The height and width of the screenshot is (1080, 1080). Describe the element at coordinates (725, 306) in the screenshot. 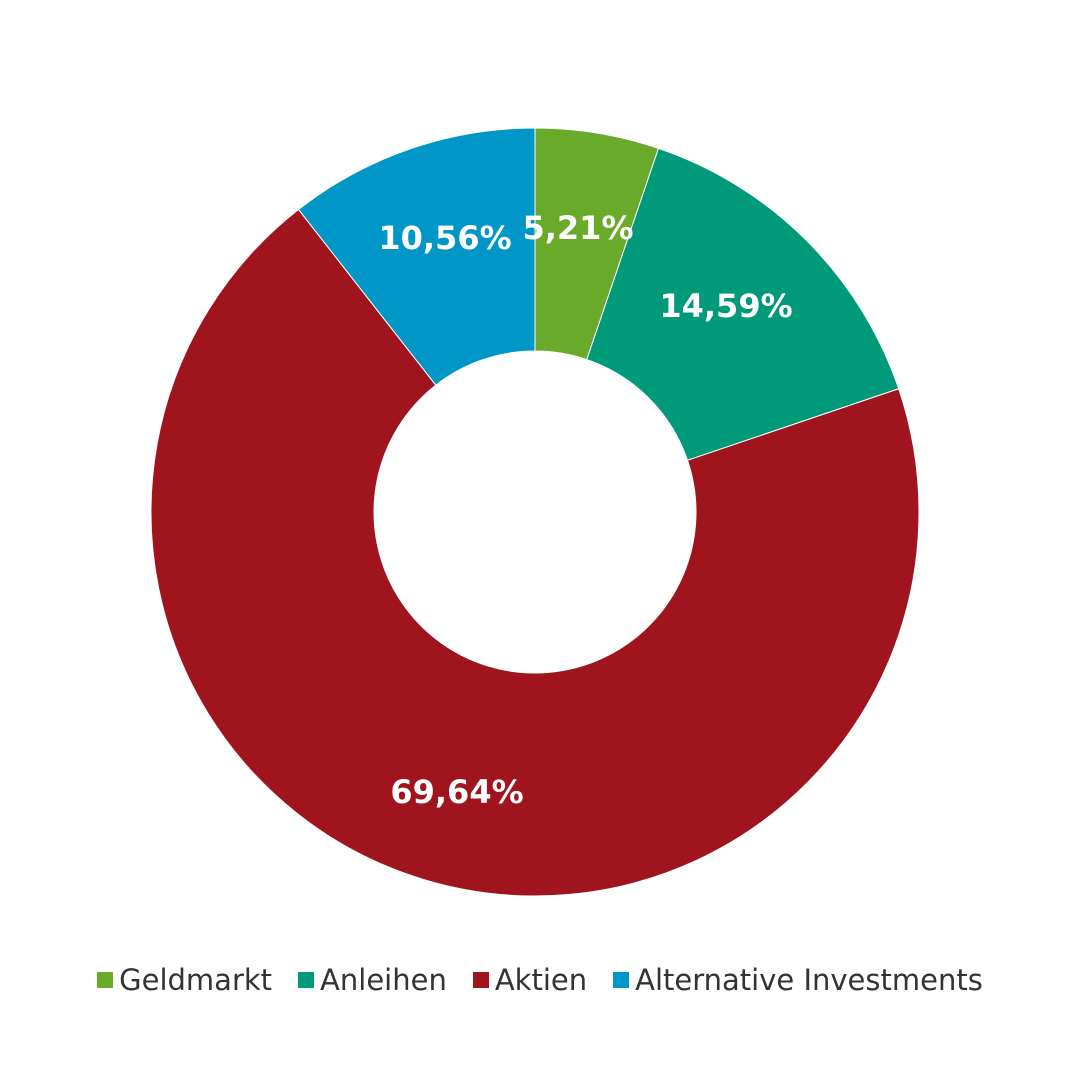

I see `slice-label-anleihen: 14,59%` at that location.